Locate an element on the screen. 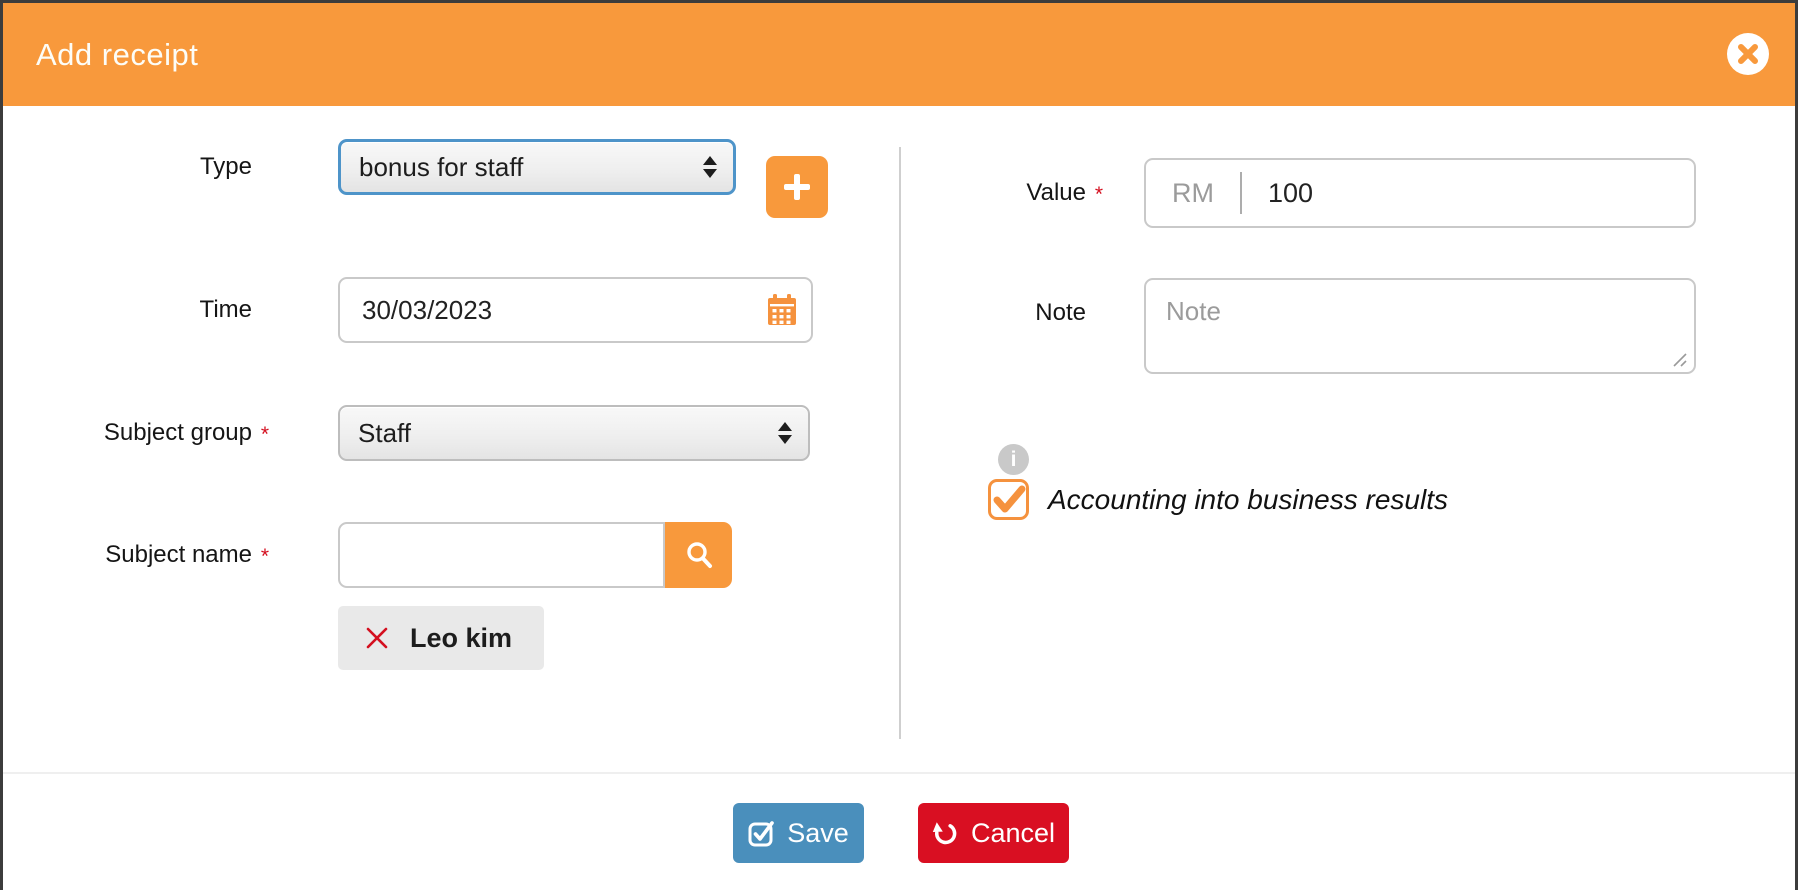  search-icon is located at coordinates (699, 555).